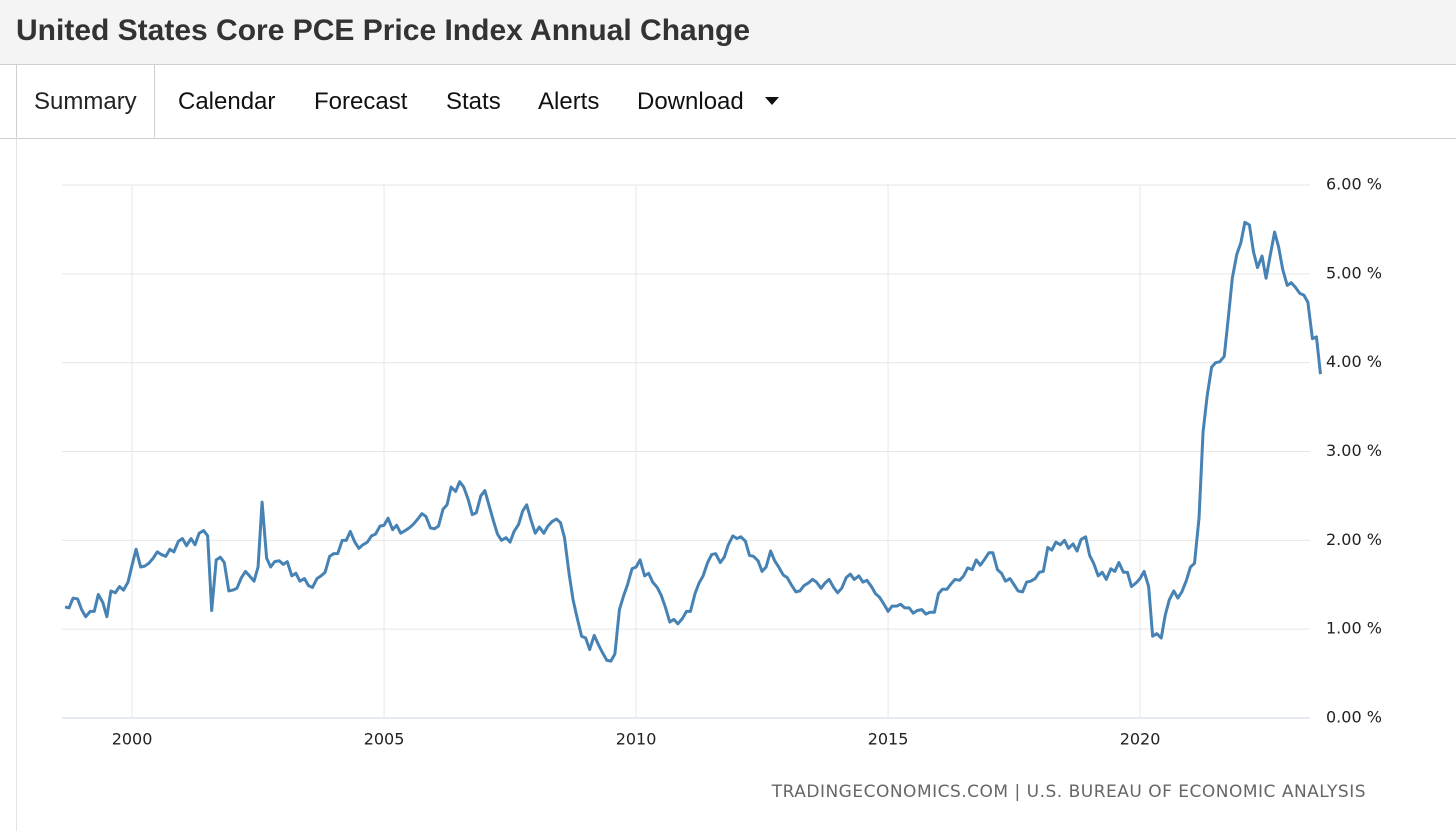  What do you see at coordinates (1354, 272) in the screenshot?
I see `y-tick-label: 5.00 %` at bounding box center [1354, 272].